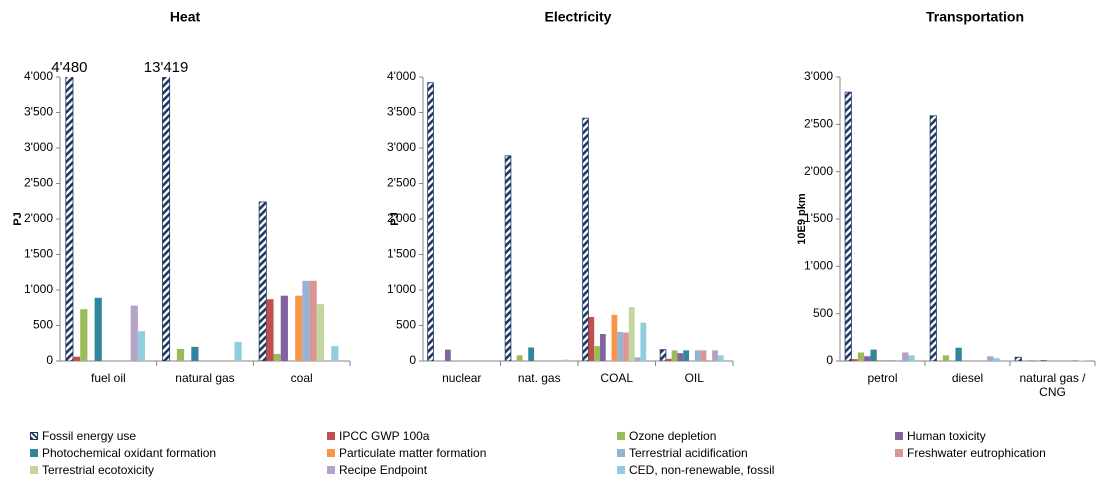  What do you see at coordinates (666, 436) in the screenshot?
I see `legend-item: Ozone depletion` at bounding box center [666, 436].